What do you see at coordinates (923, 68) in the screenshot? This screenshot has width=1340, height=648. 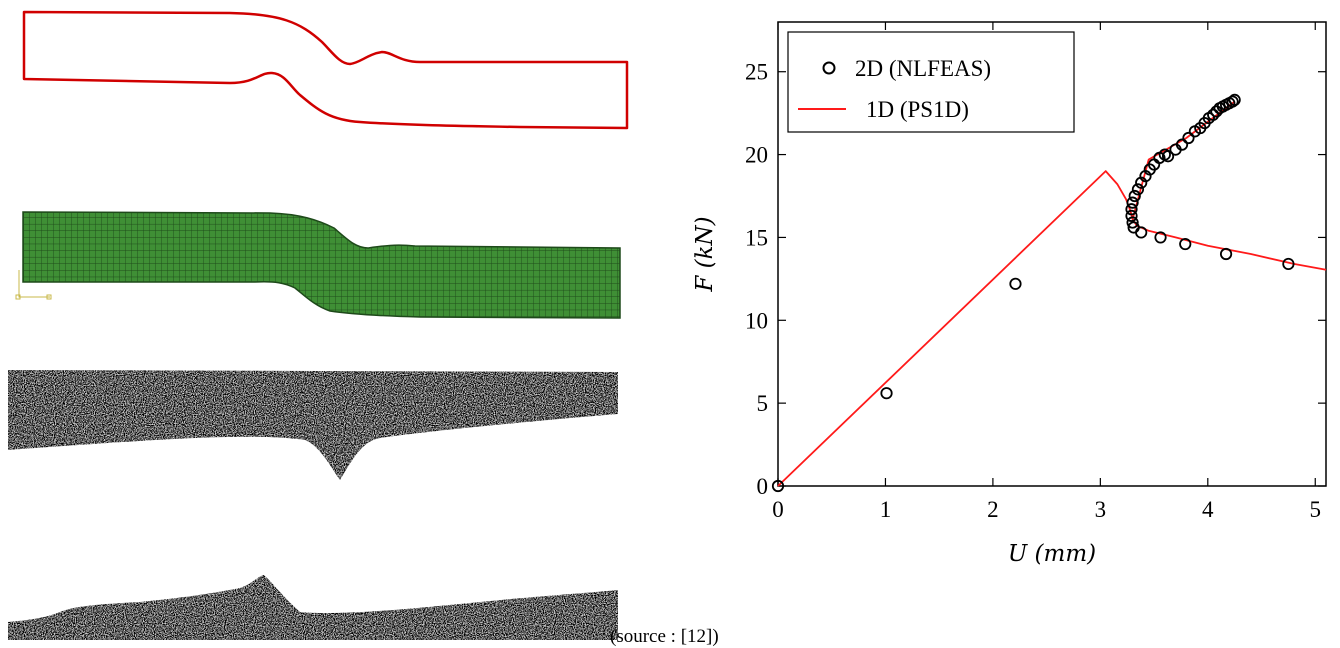 I see `legend-label-2d: 2D (NLFEAS)` at bounding box center [923, 68].